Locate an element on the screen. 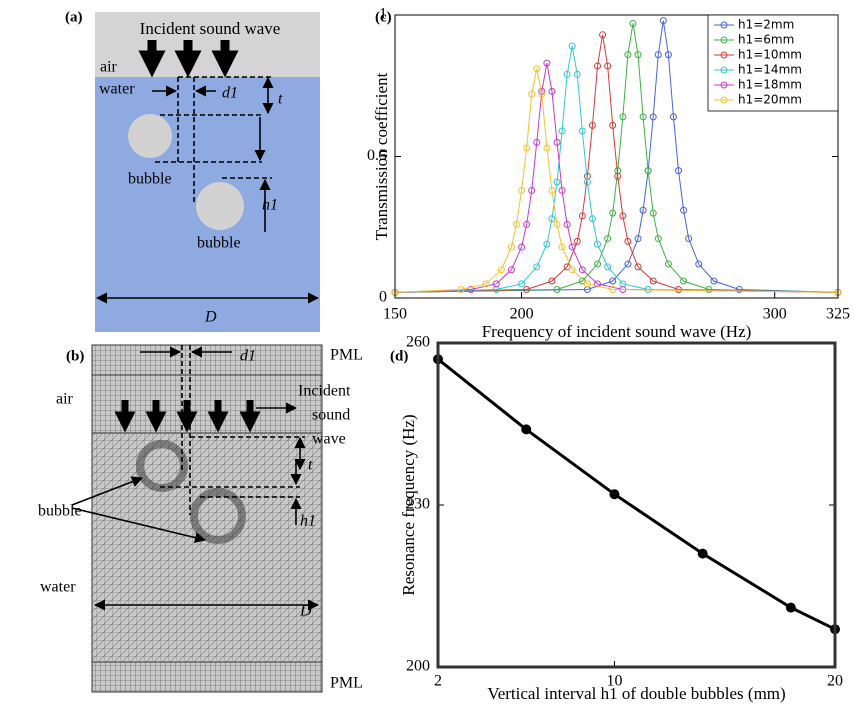 The width and height of the screenshot is (855, 704). panel-label: (a) is located at coordinates (74, 17).